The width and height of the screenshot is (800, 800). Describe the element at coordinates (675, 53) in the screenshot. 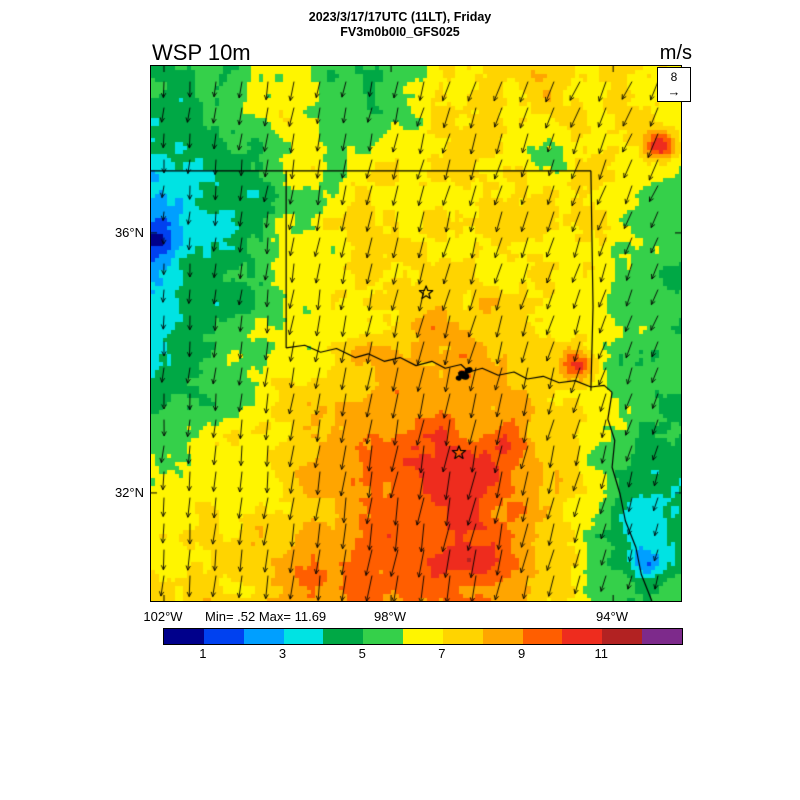

I see `units-label: m/s` at that location.